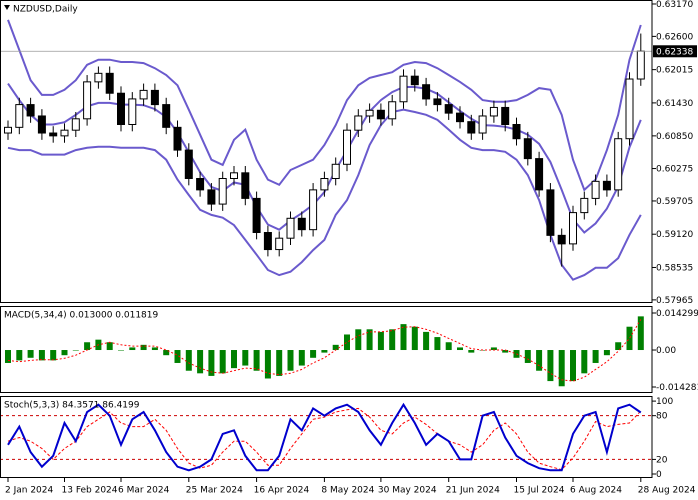  Describe the element at coordinates (674, 235) in the screenshot. I see `y-tick-label: 0.59120` at that location.